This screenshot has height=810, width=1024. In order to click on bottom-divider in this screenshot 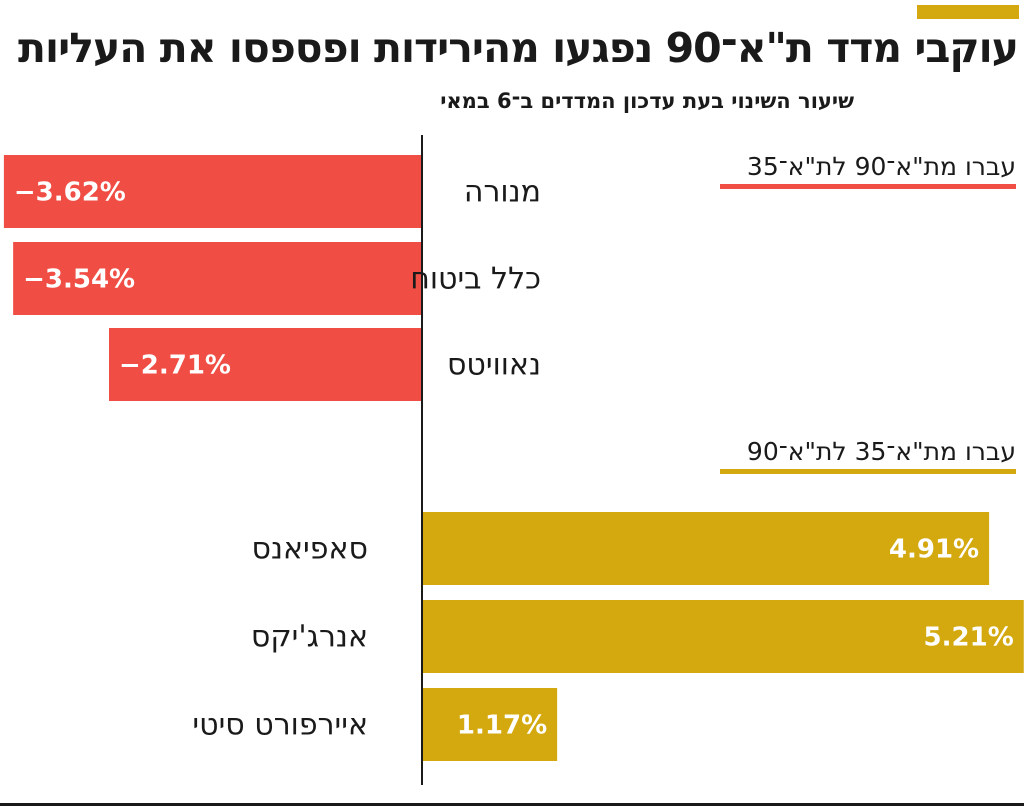, I will do `click(512, 804)`.